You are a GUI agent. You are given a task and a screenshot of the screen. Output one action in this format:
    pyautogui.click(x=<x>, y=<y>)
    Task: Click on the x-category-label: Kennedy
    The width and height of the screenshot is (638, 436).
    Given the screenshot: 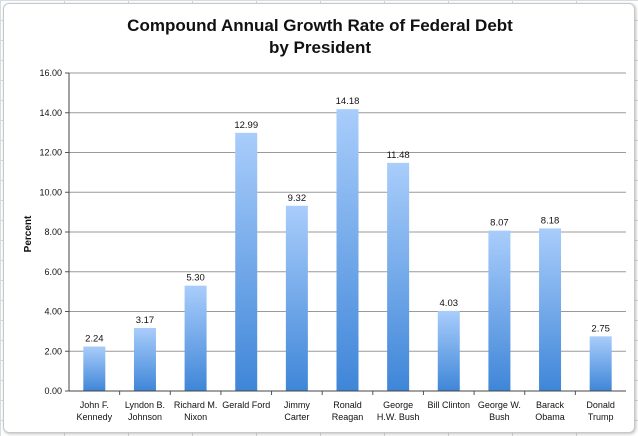 What is the action you would take?
    pyautogui.click(x=95, y=417)
    